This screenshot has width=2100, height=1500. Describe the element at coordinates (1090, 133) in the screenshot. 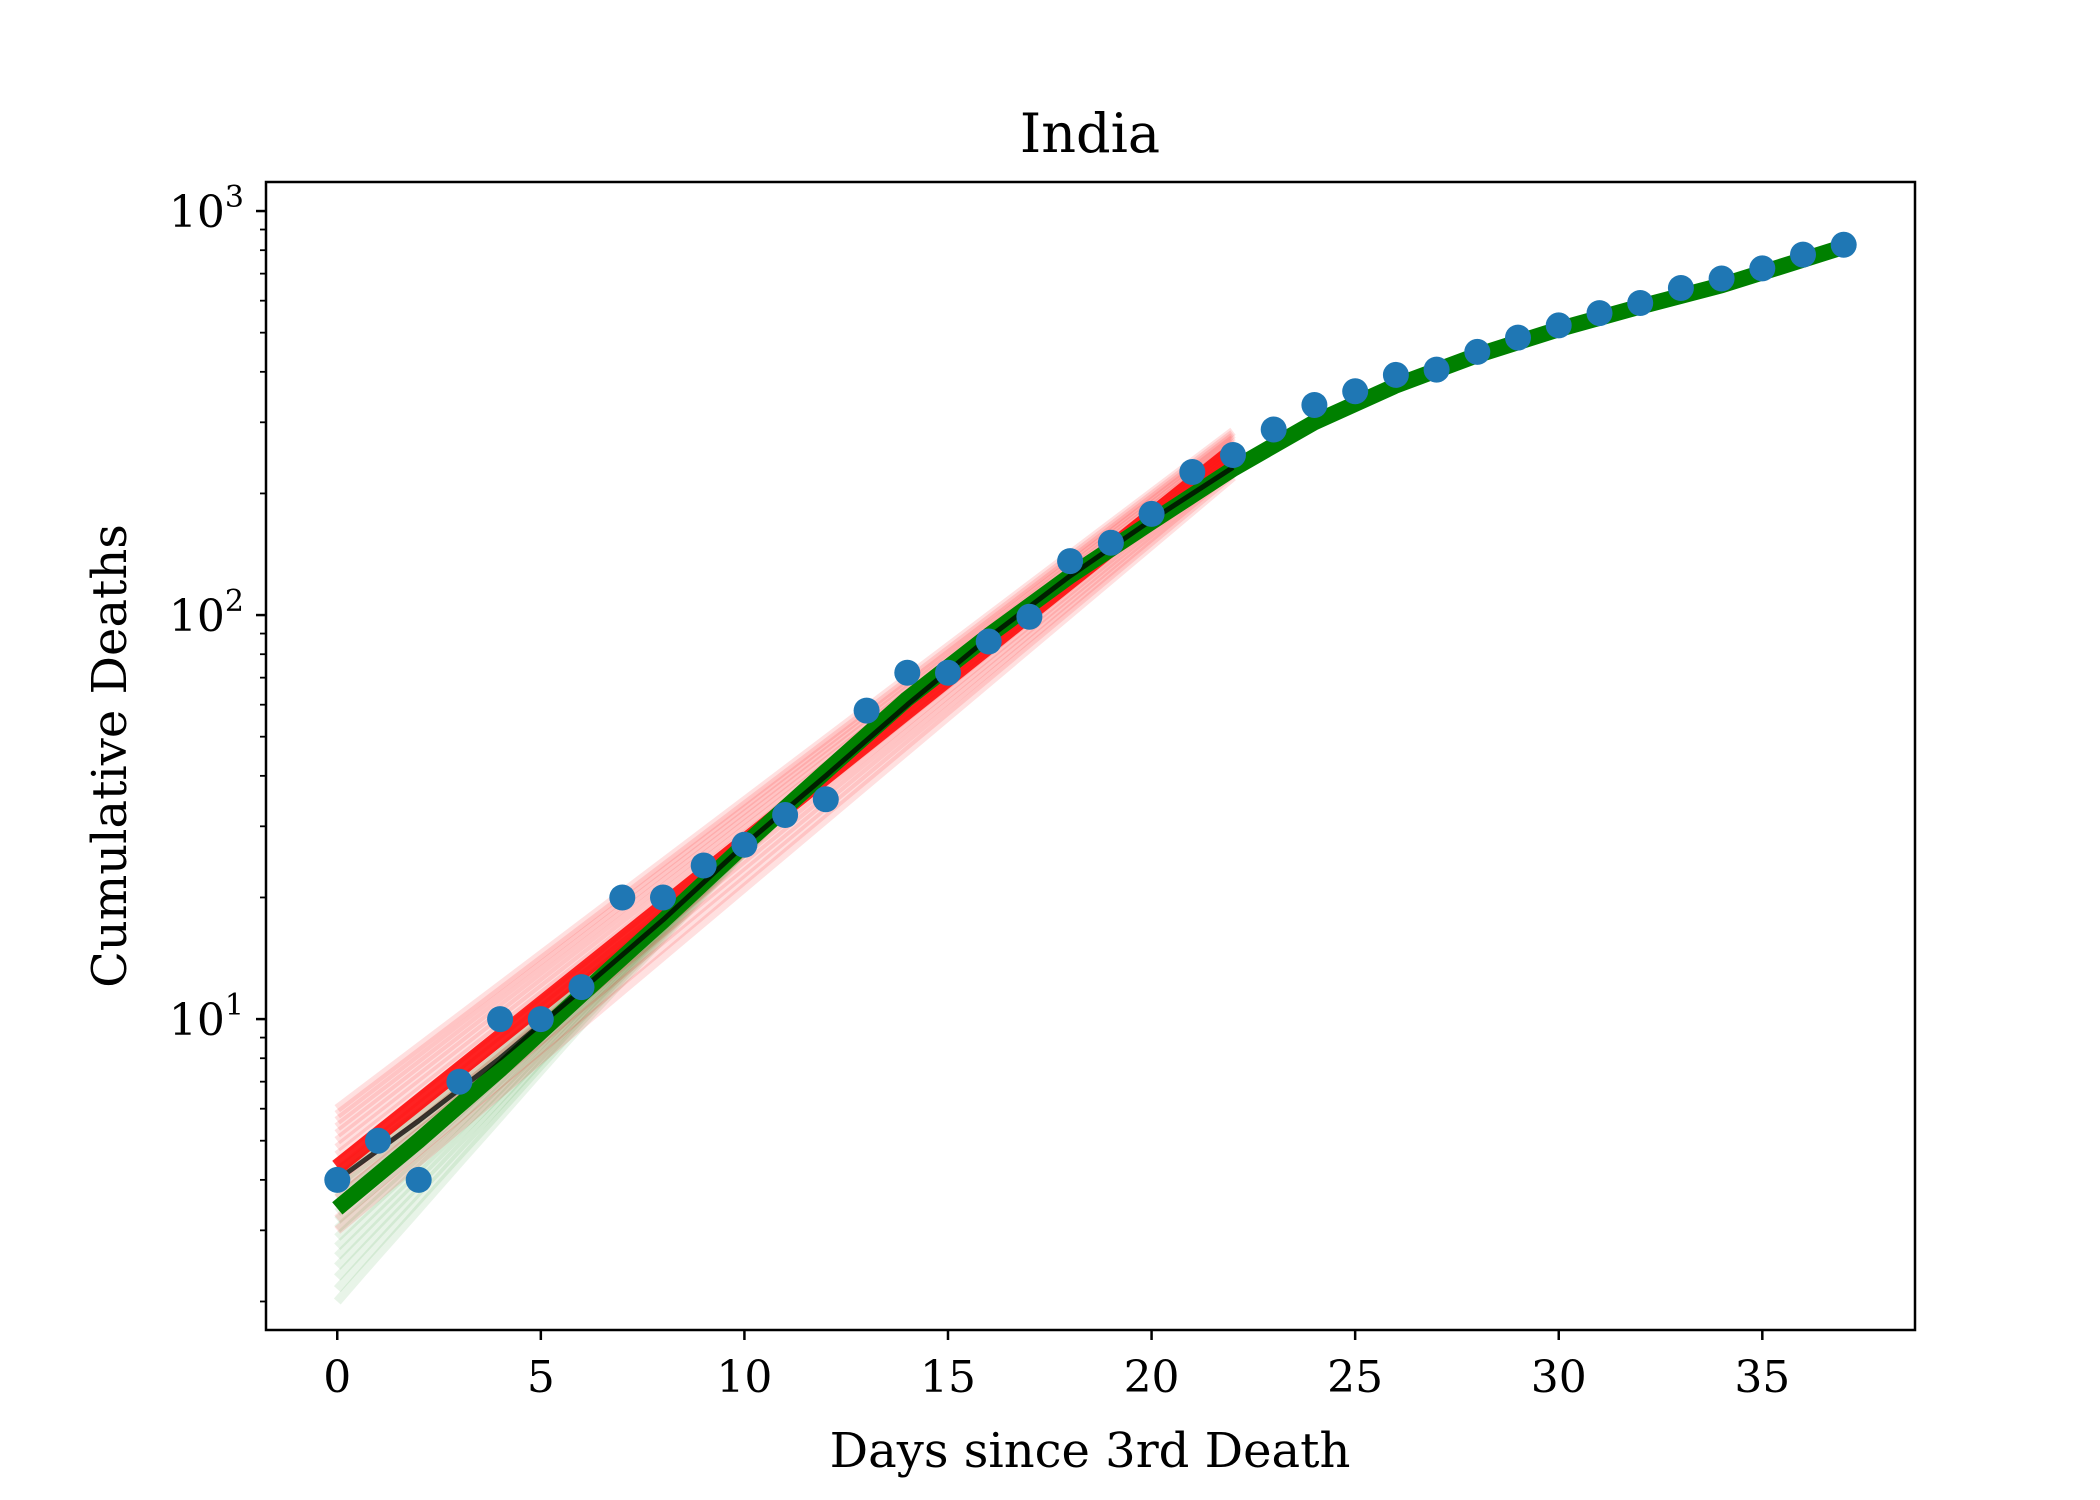

I see `chart-title: India` at that location.